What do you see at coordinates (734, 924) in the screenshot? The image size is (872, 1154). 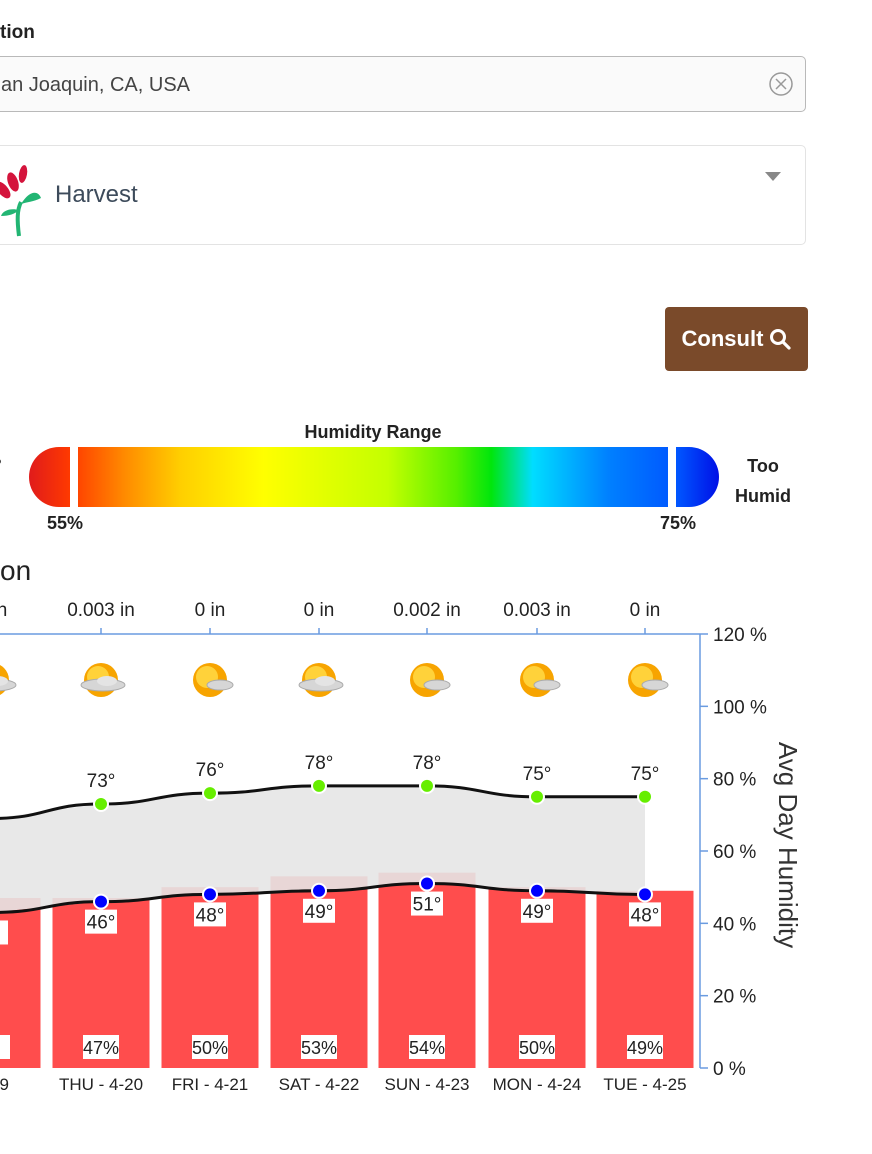 I see `y-tick-label: 40 %` at bounding box center [734, 924].